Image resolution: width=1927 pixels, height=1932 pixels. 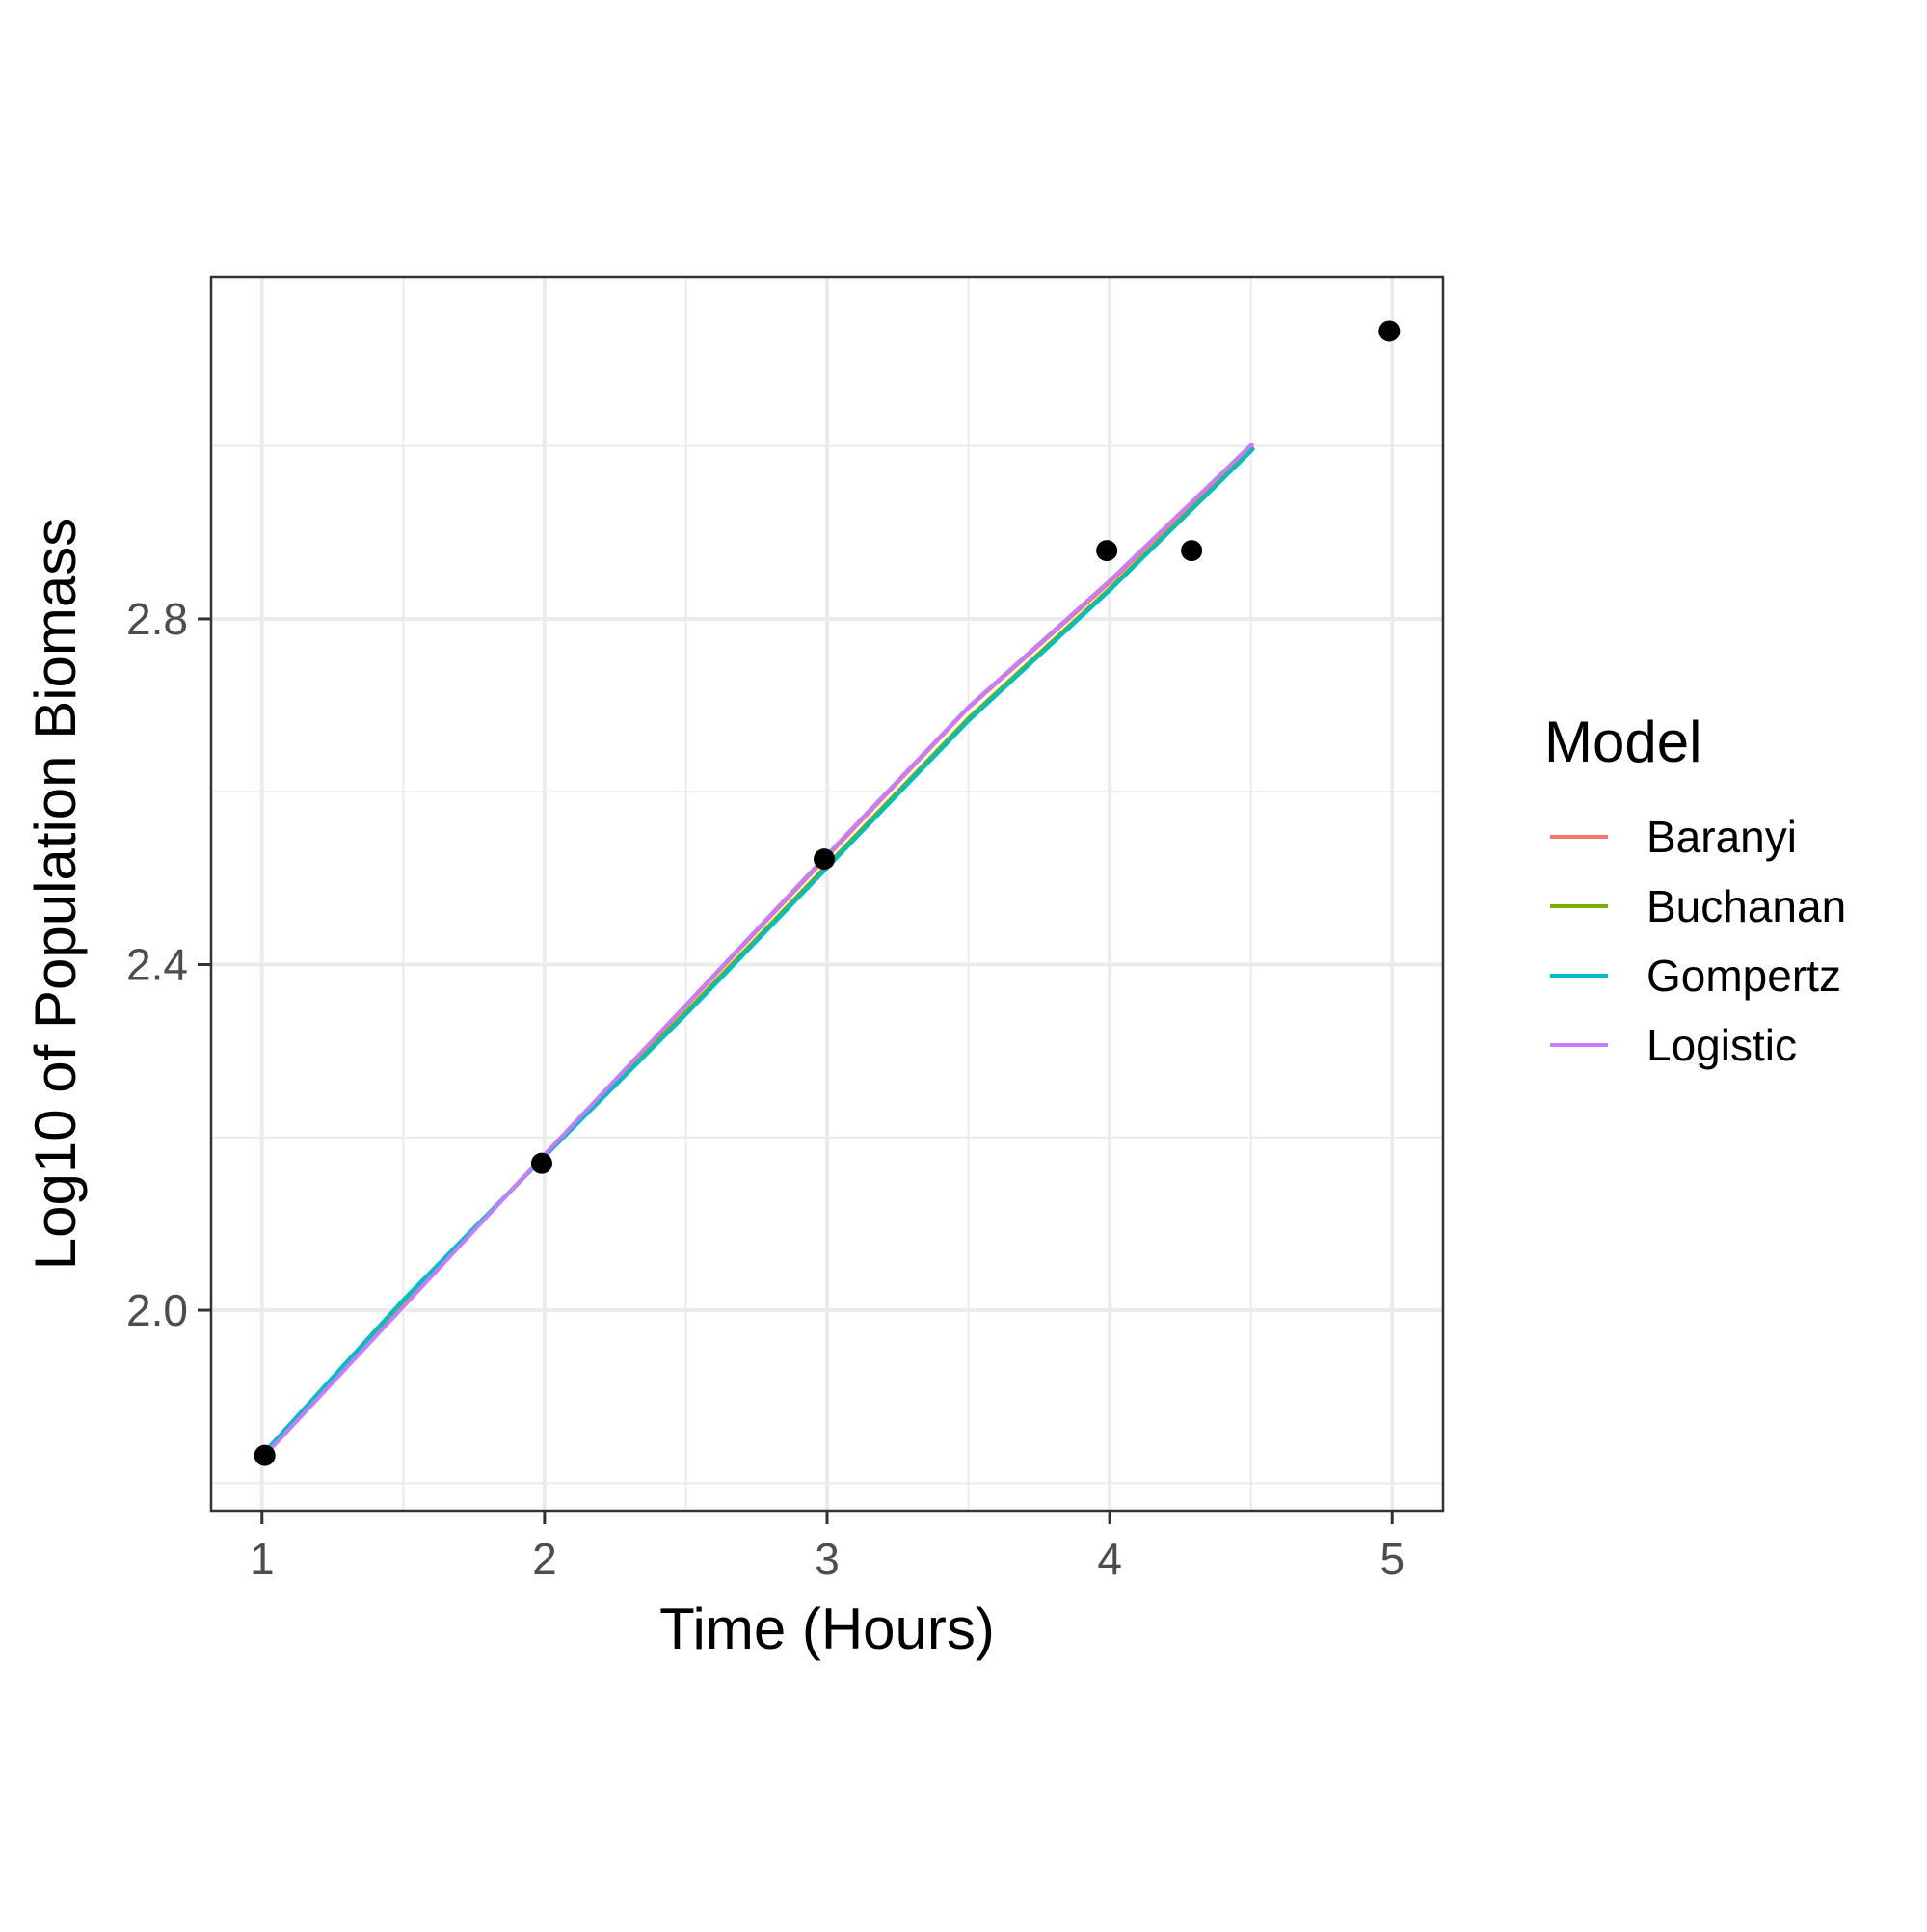 I want to click on legend-label-logistic: Logistic, so click(x=1721, y=1045).